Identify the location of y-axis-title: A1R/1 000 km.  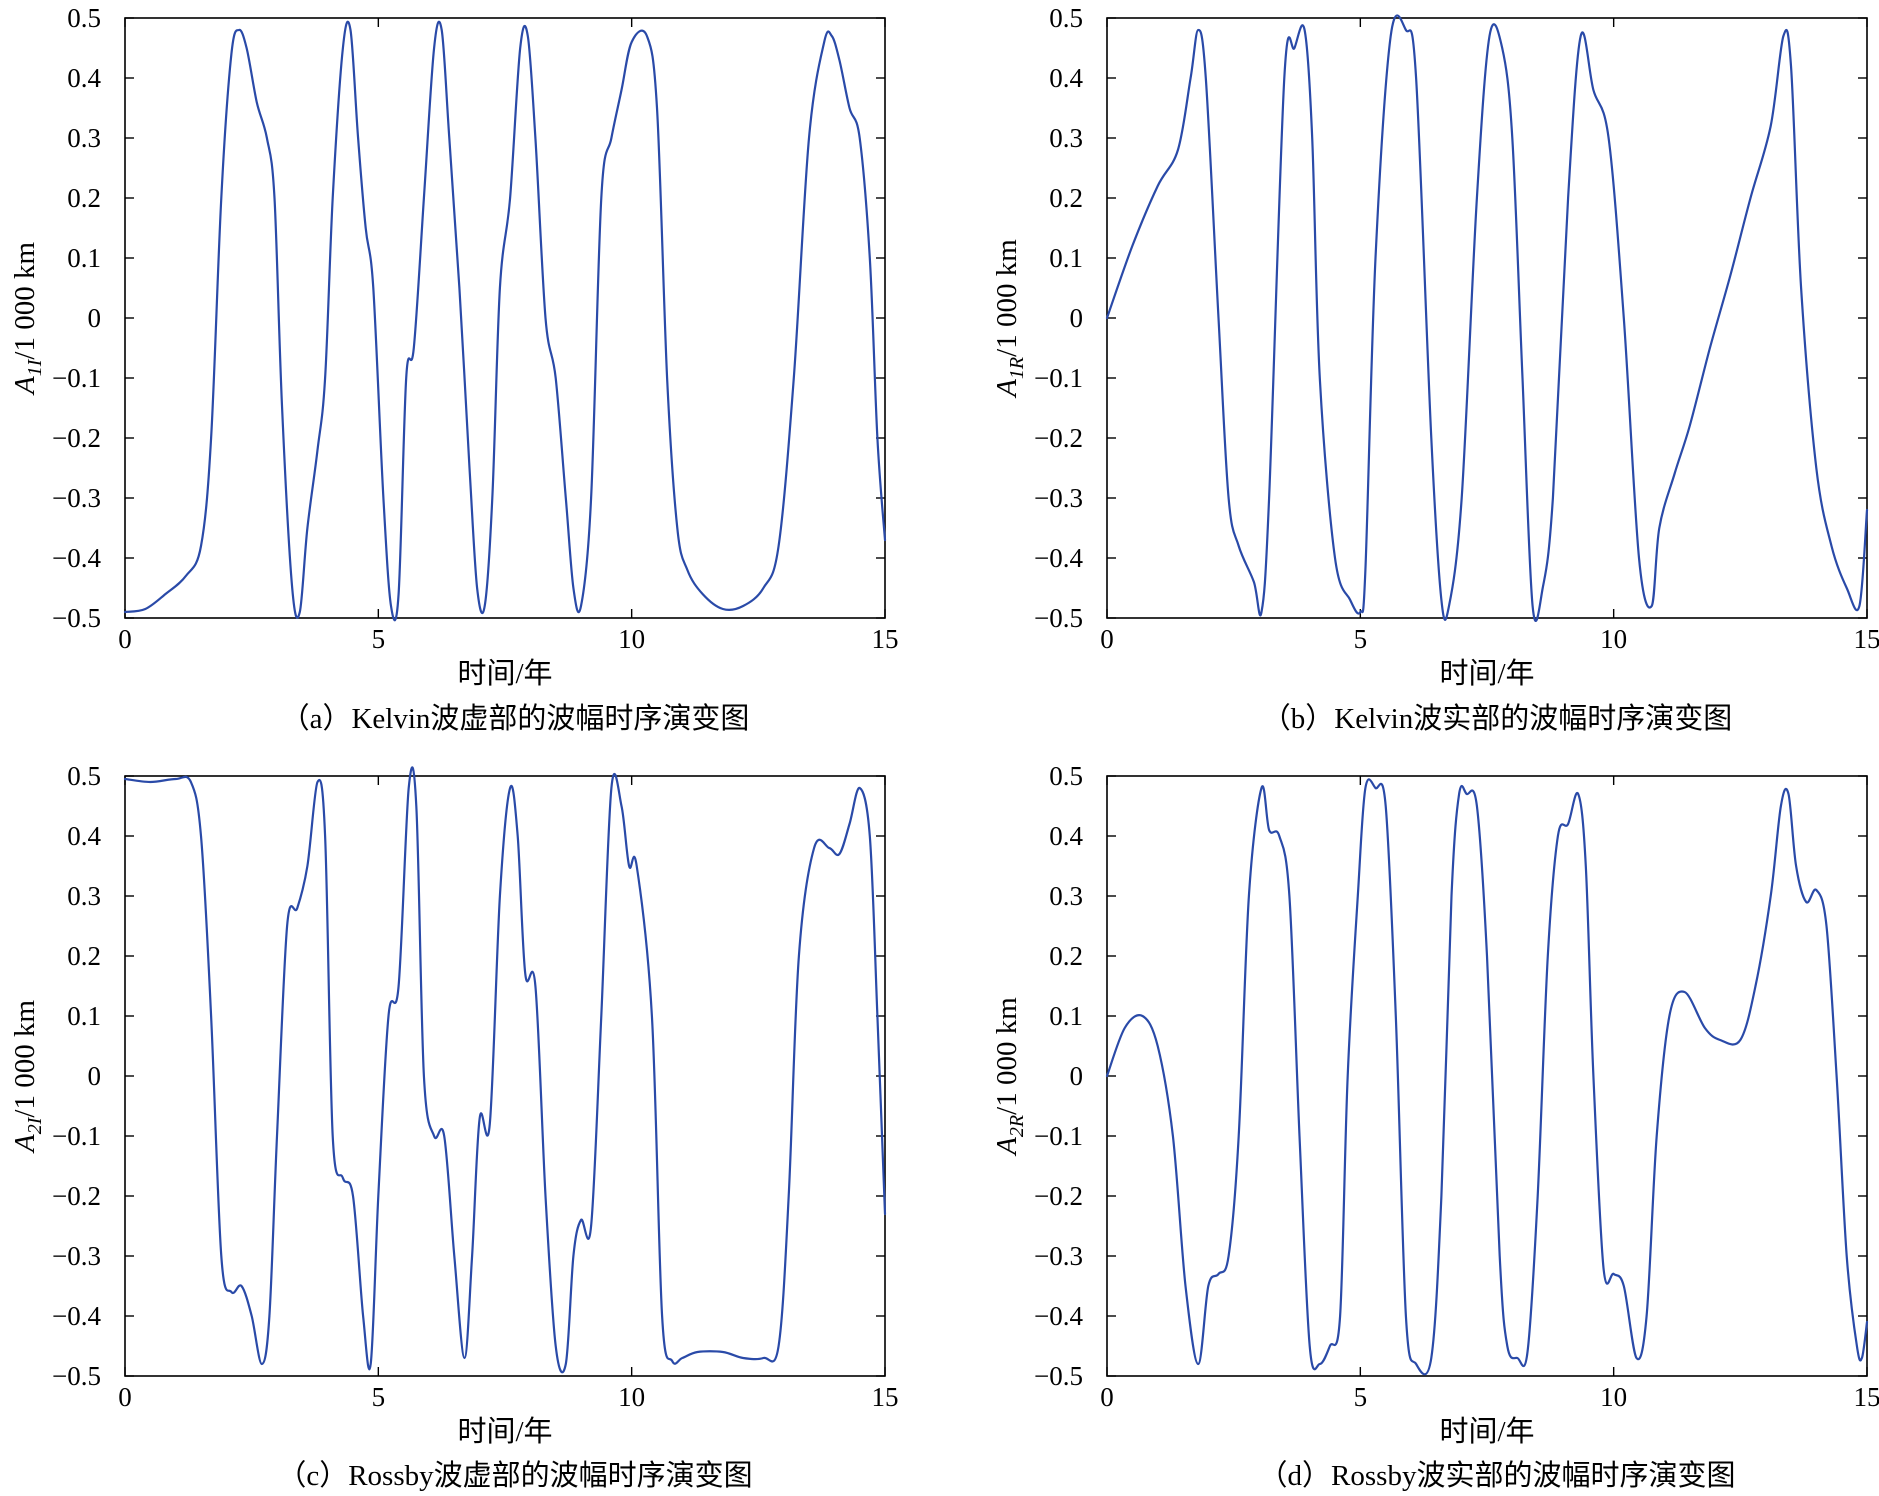
(1009, 319).